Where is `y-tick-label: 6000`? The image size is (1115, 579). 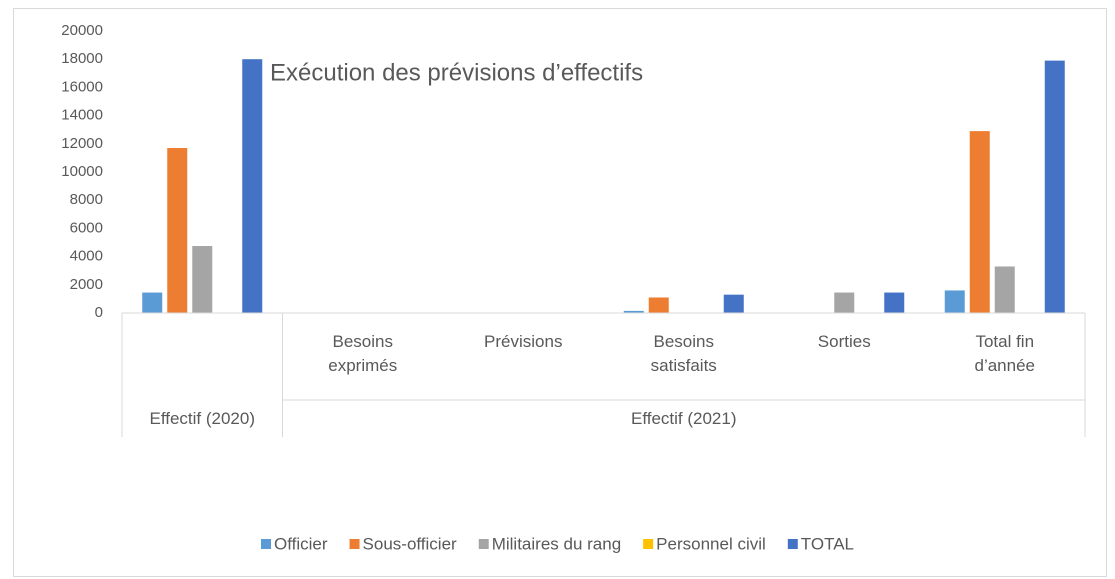 y-tick-label: 6000 is located at coordinates (86, 227).